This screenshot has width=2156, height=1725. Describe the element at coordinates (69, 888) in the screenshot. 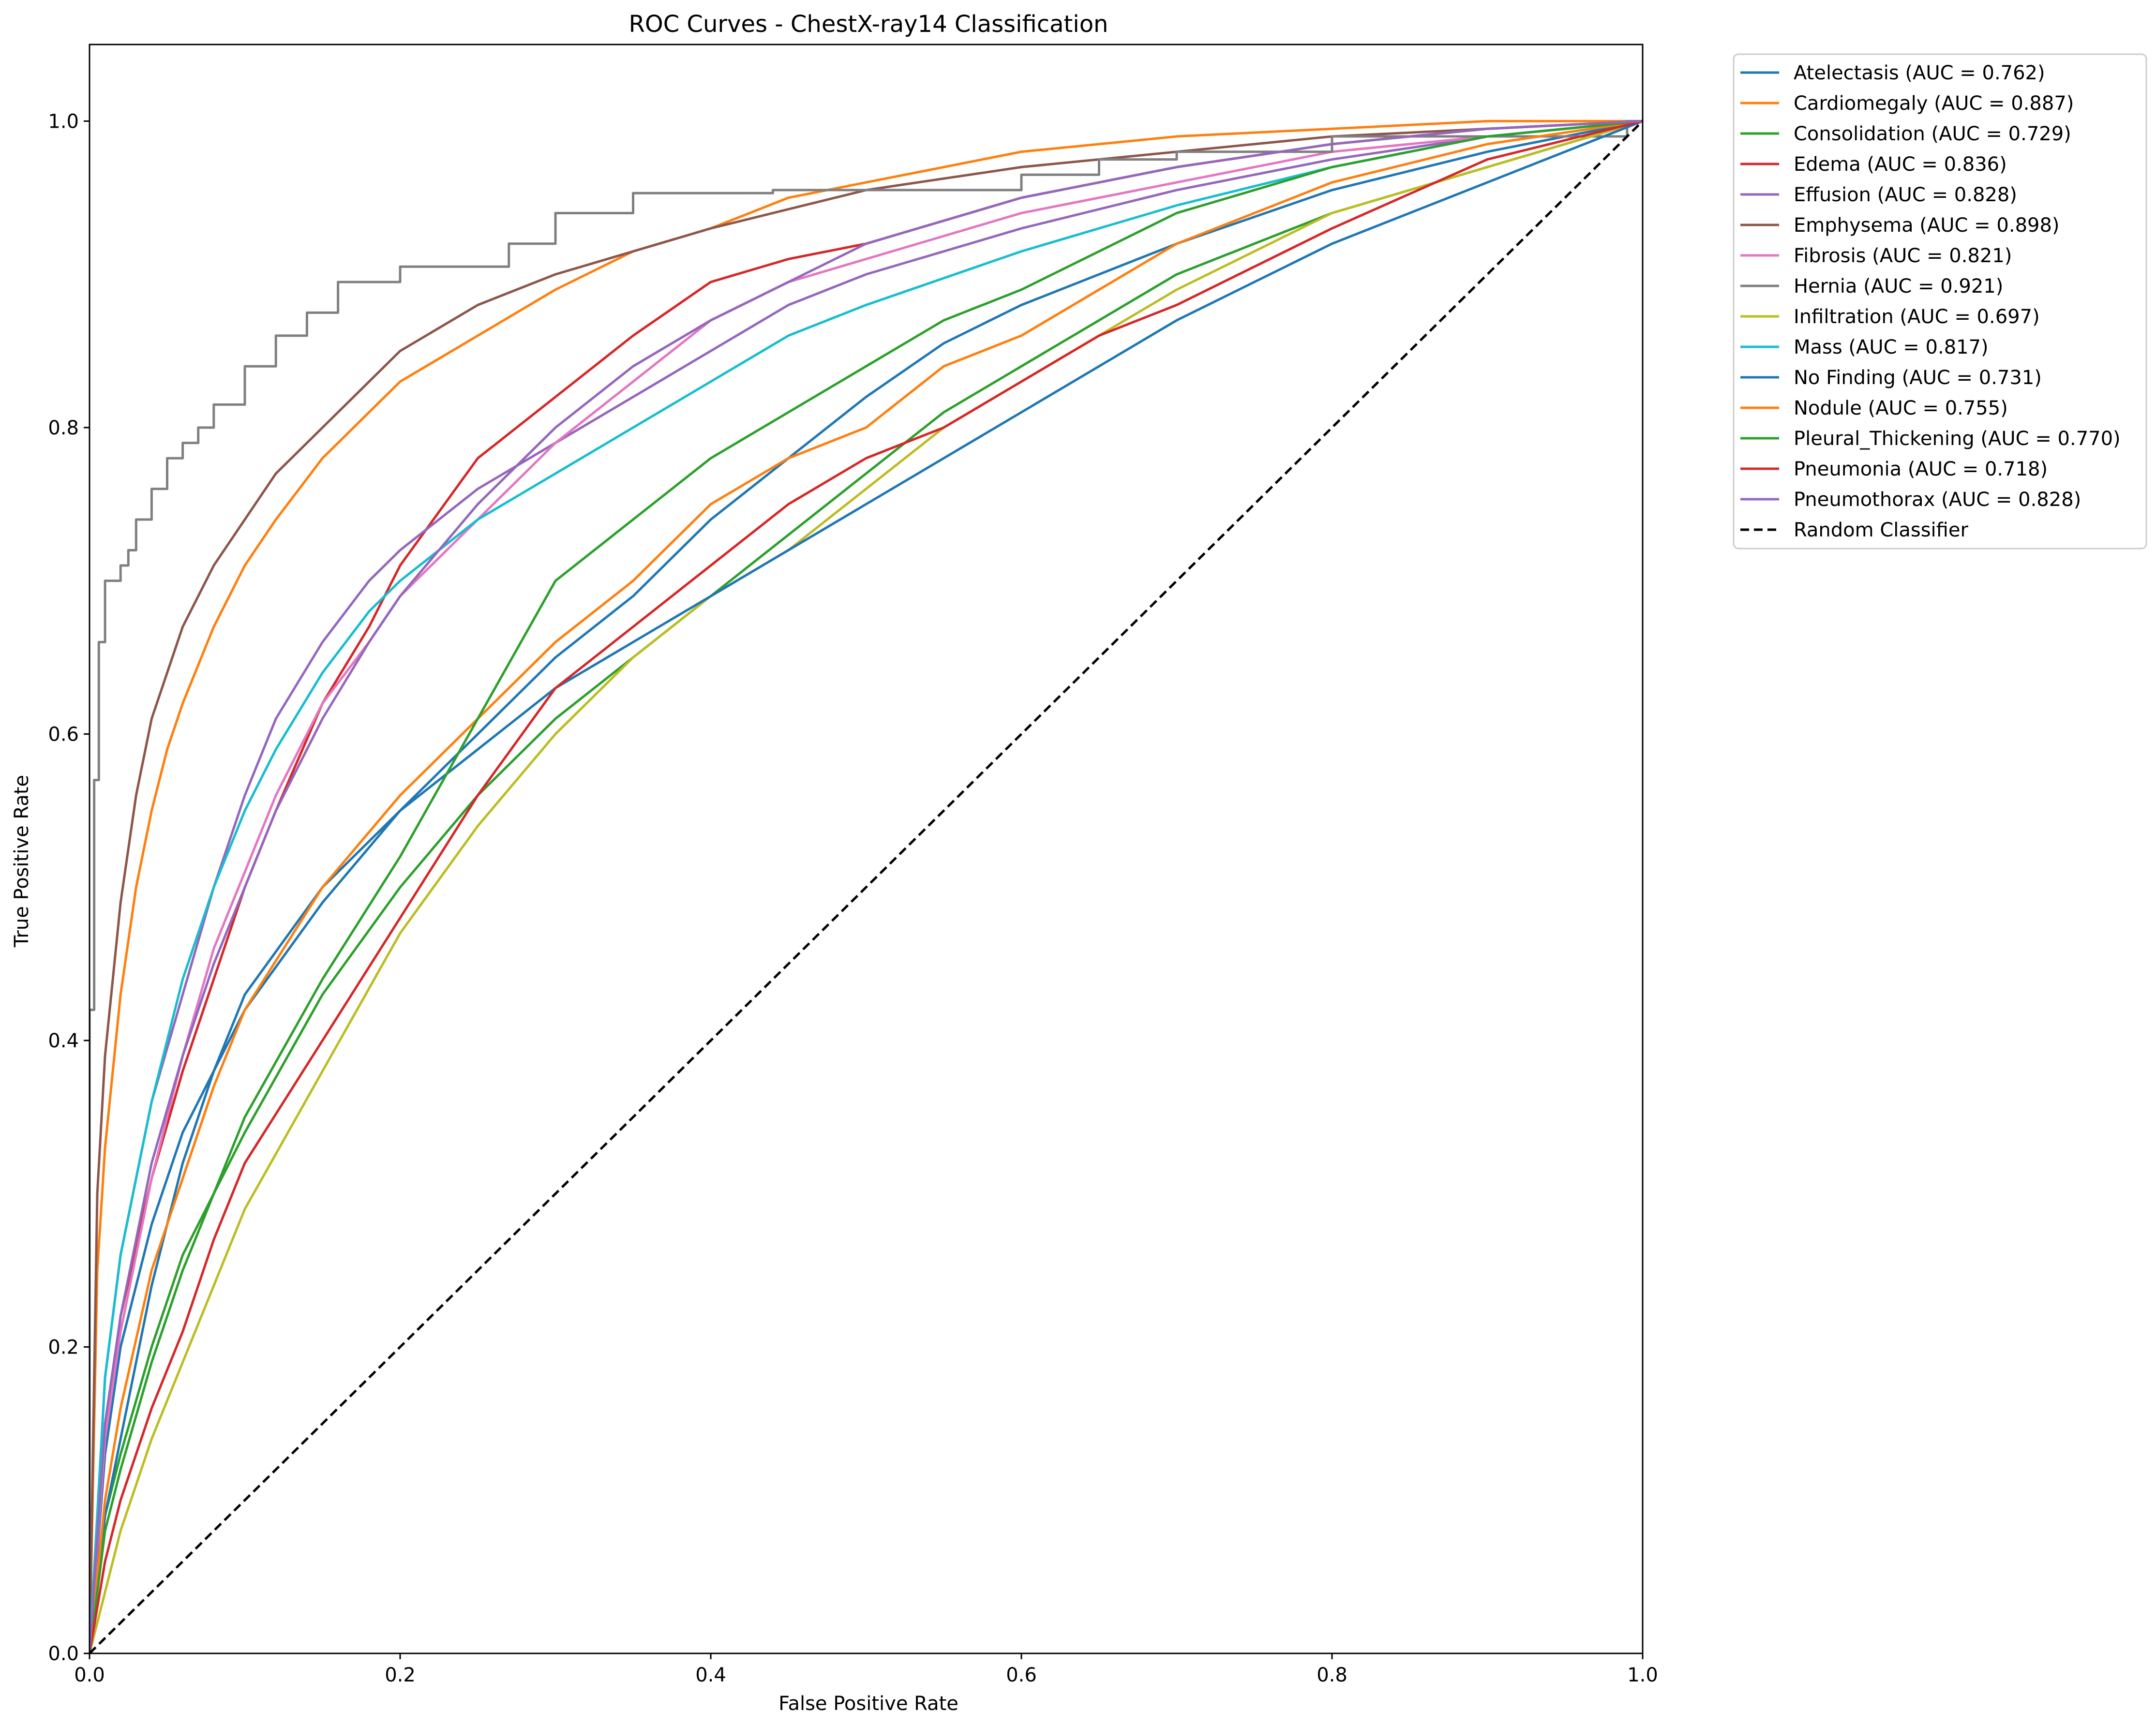

I see `y-axis-ticks: 0.0 0.2 0.4 0.6 0.8 1.0` at that location.